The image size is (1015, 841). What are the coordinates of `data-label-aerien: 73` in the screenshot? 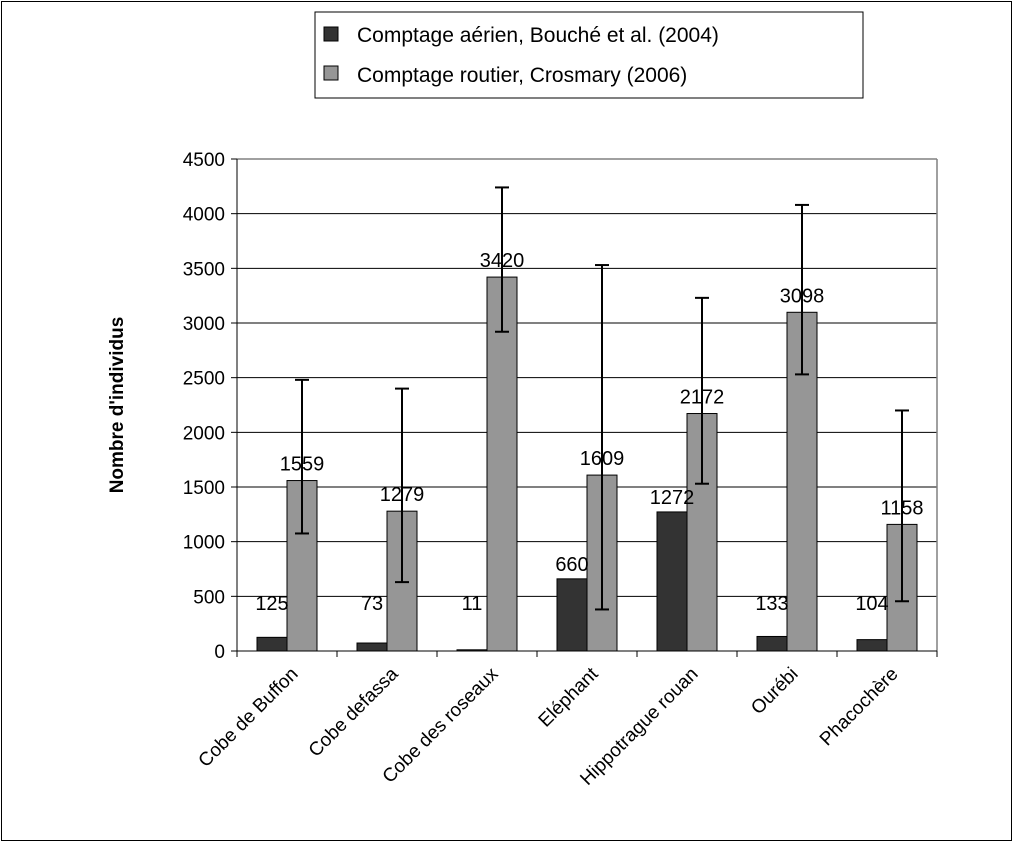 It's located at (372, 604).